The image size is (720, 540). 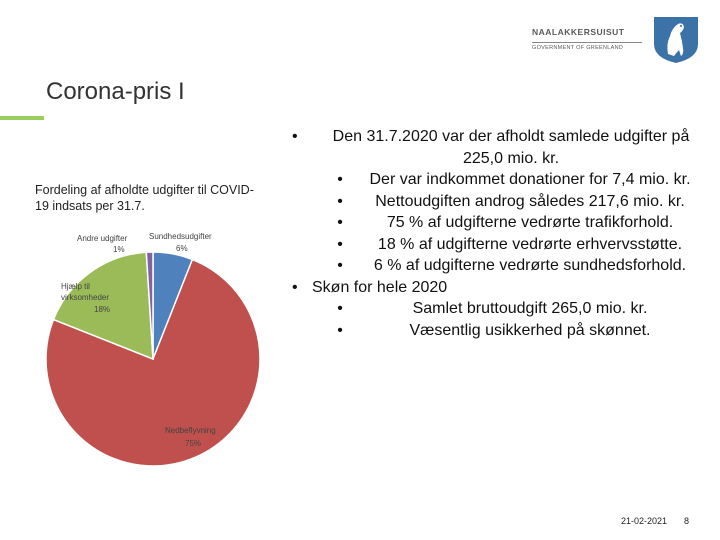 What do you see at coordinates (102, 238) in the screenshot?
I see `label-andre-udgifter: Andre udgifter` at bounding box center [102, 238].